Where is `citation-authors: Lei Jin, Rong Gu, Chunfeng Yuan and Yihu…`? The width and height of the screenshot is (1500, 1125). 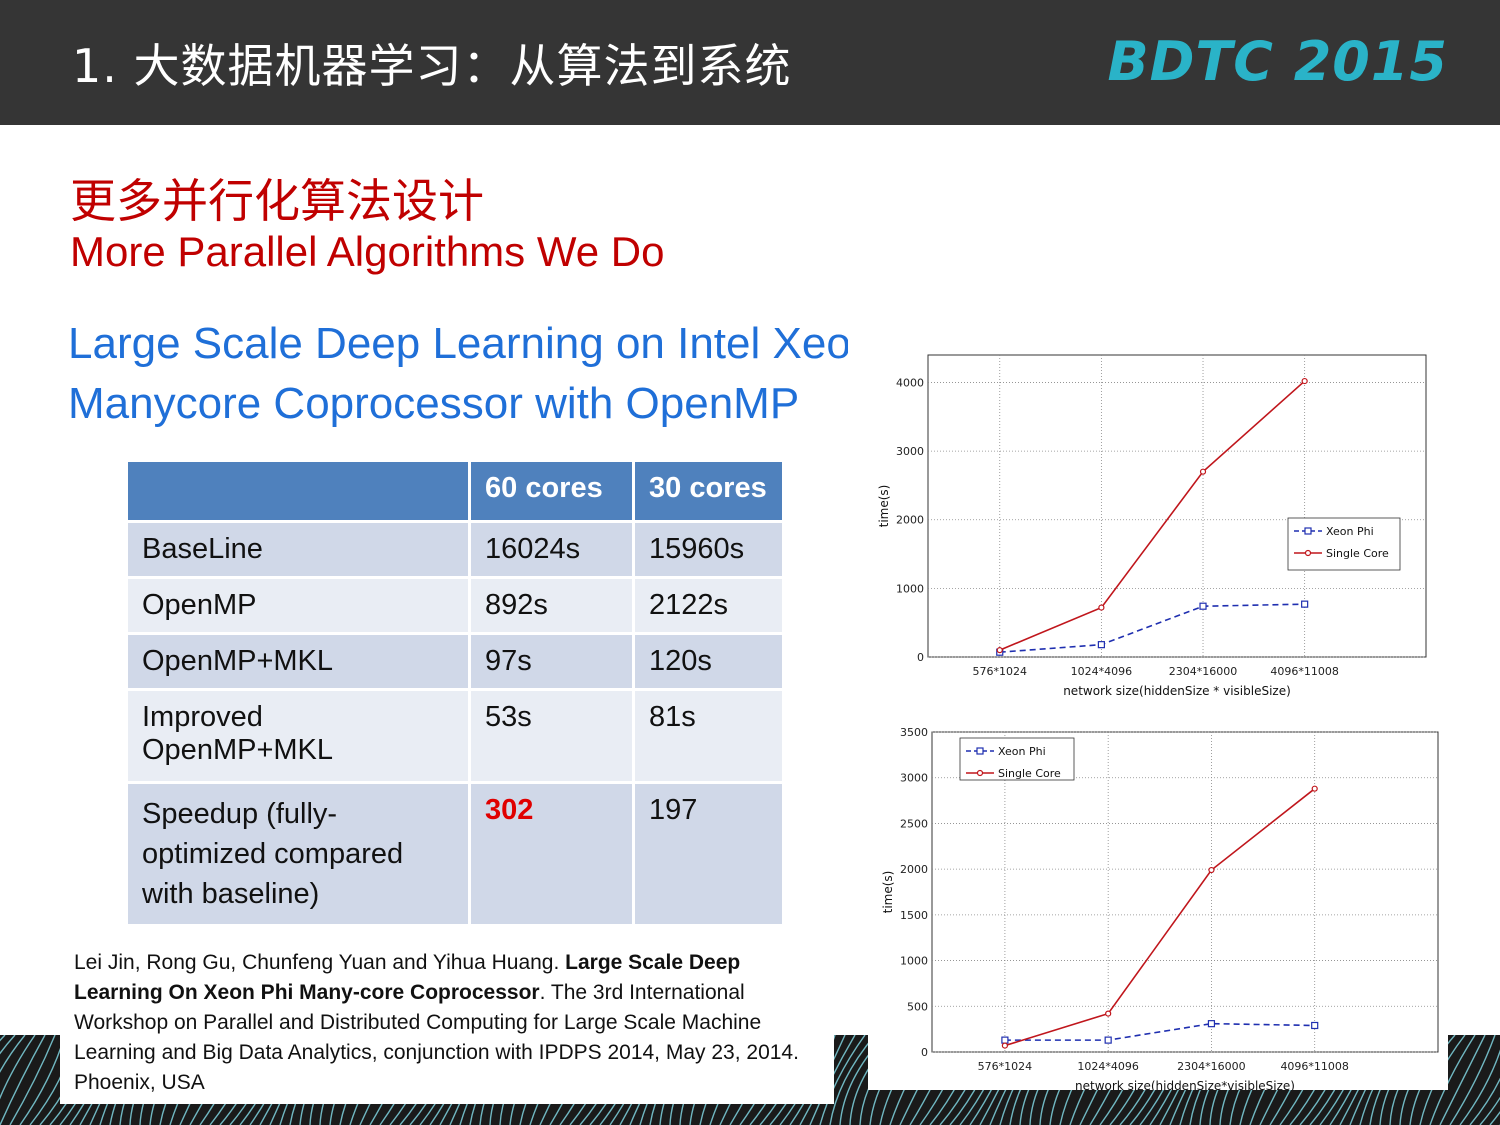 citation-authors: Lei Jin, Rong Gu, Chunfeng Yuan and Yihu… is located at coordinates (320, 962).